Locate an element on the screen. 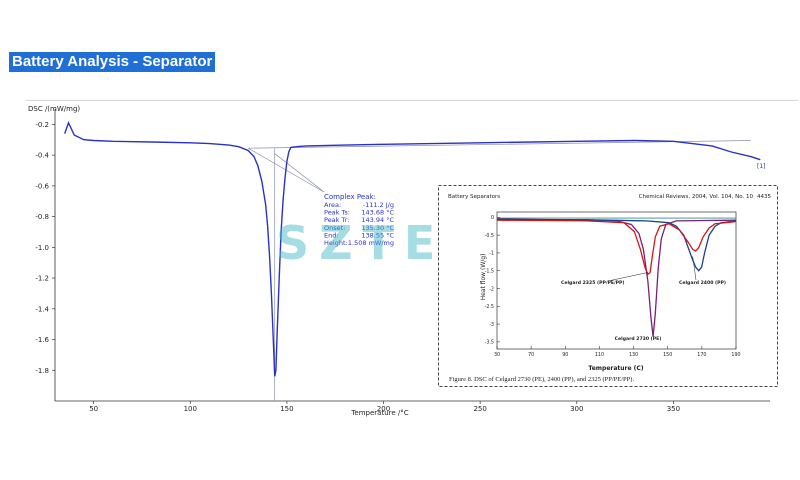 The width and height of the screenshot is (800, 480). inset-x-tick-label: 110 is located at coordinates (599, 355).